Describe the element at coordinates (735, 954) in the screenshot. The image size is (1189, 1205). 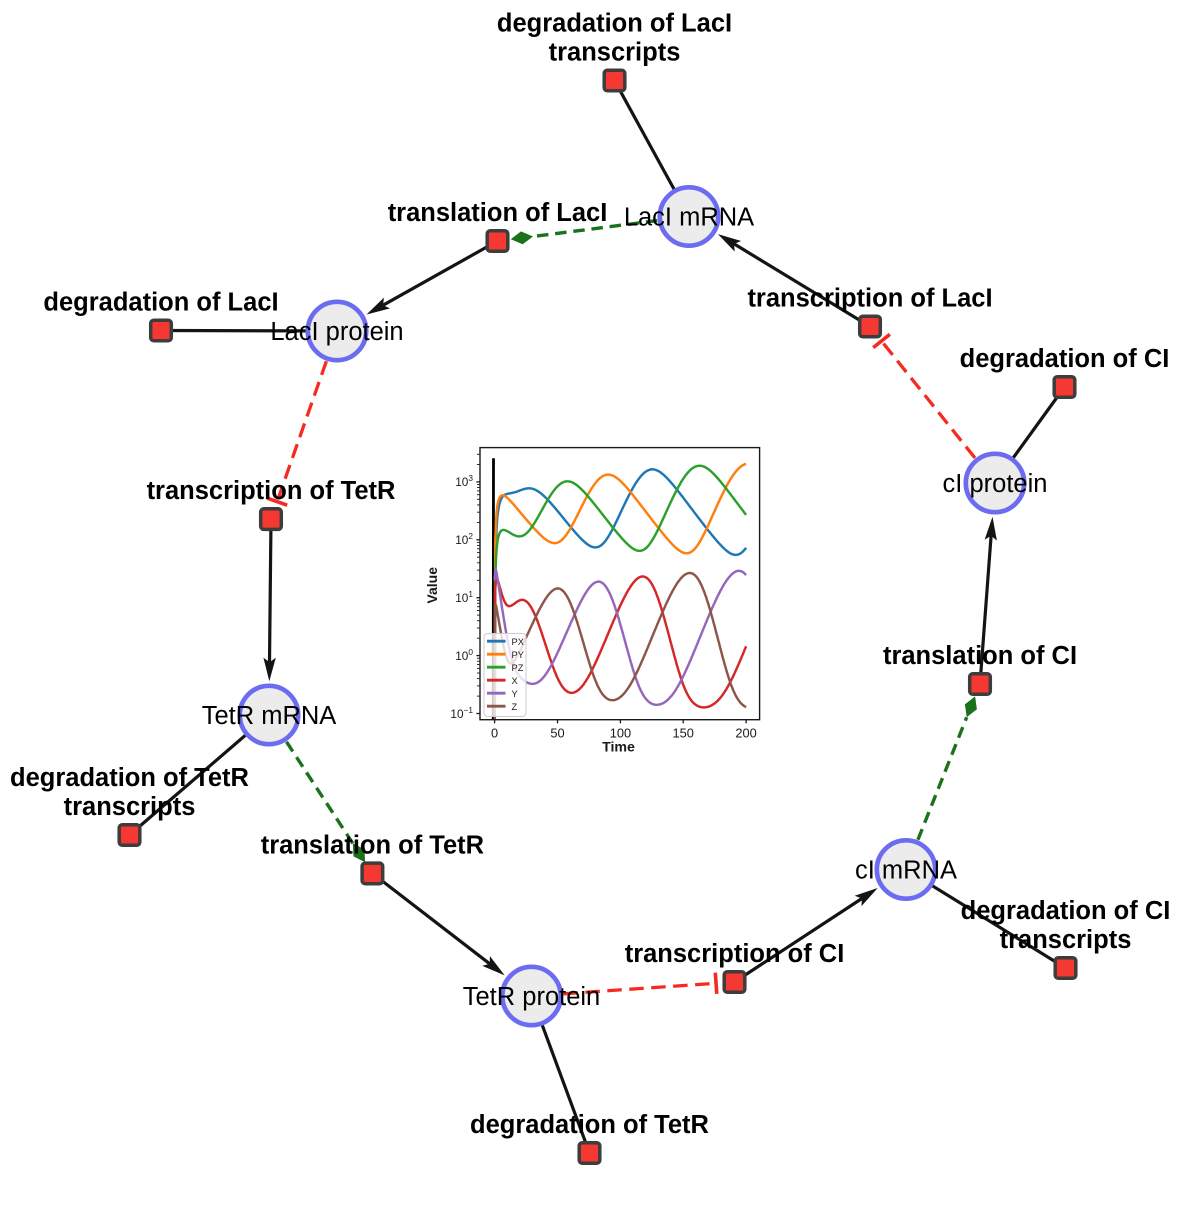
I see `svg-text: transcription of CI` at that location.